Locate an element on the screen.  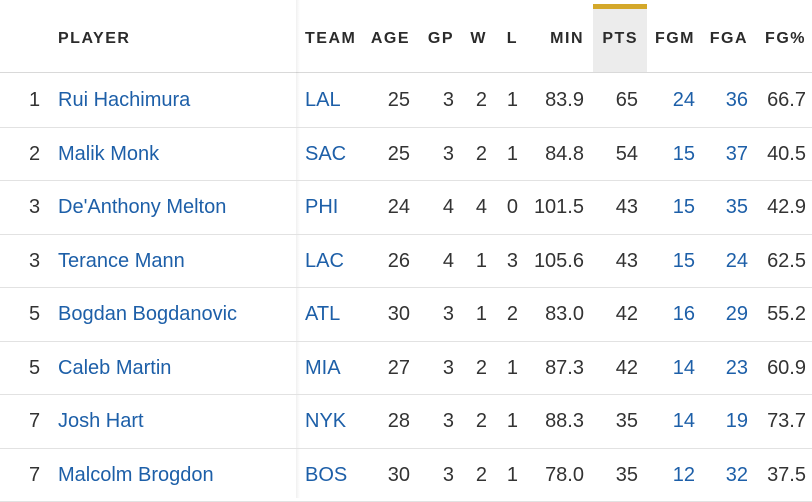
team-link: MIA is located at coordinates (323, 368).